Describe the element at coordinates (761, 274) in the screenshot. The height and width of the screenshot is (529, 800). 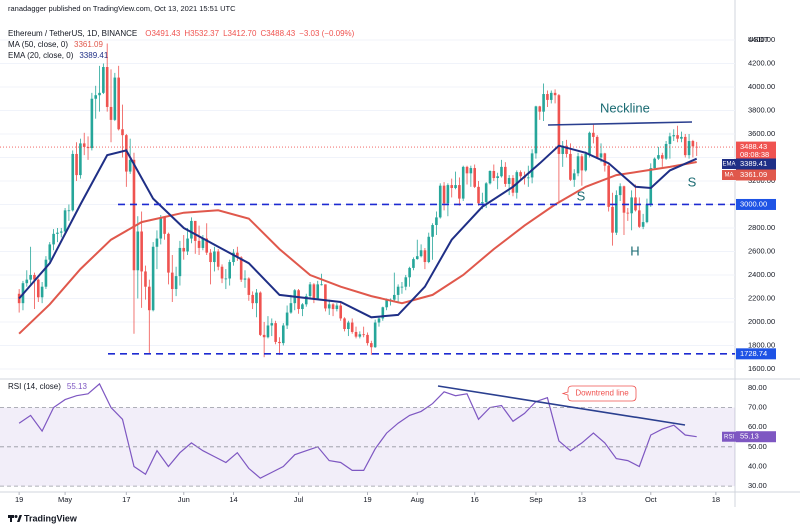
I see `y-tick-label: 2400.00` at that location.